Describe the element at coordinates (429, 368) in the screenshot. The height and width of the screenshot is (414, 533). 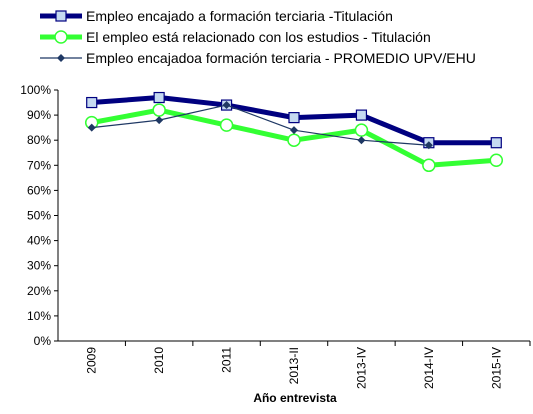
I see `x-tick-label: 2014-IV` at that location.